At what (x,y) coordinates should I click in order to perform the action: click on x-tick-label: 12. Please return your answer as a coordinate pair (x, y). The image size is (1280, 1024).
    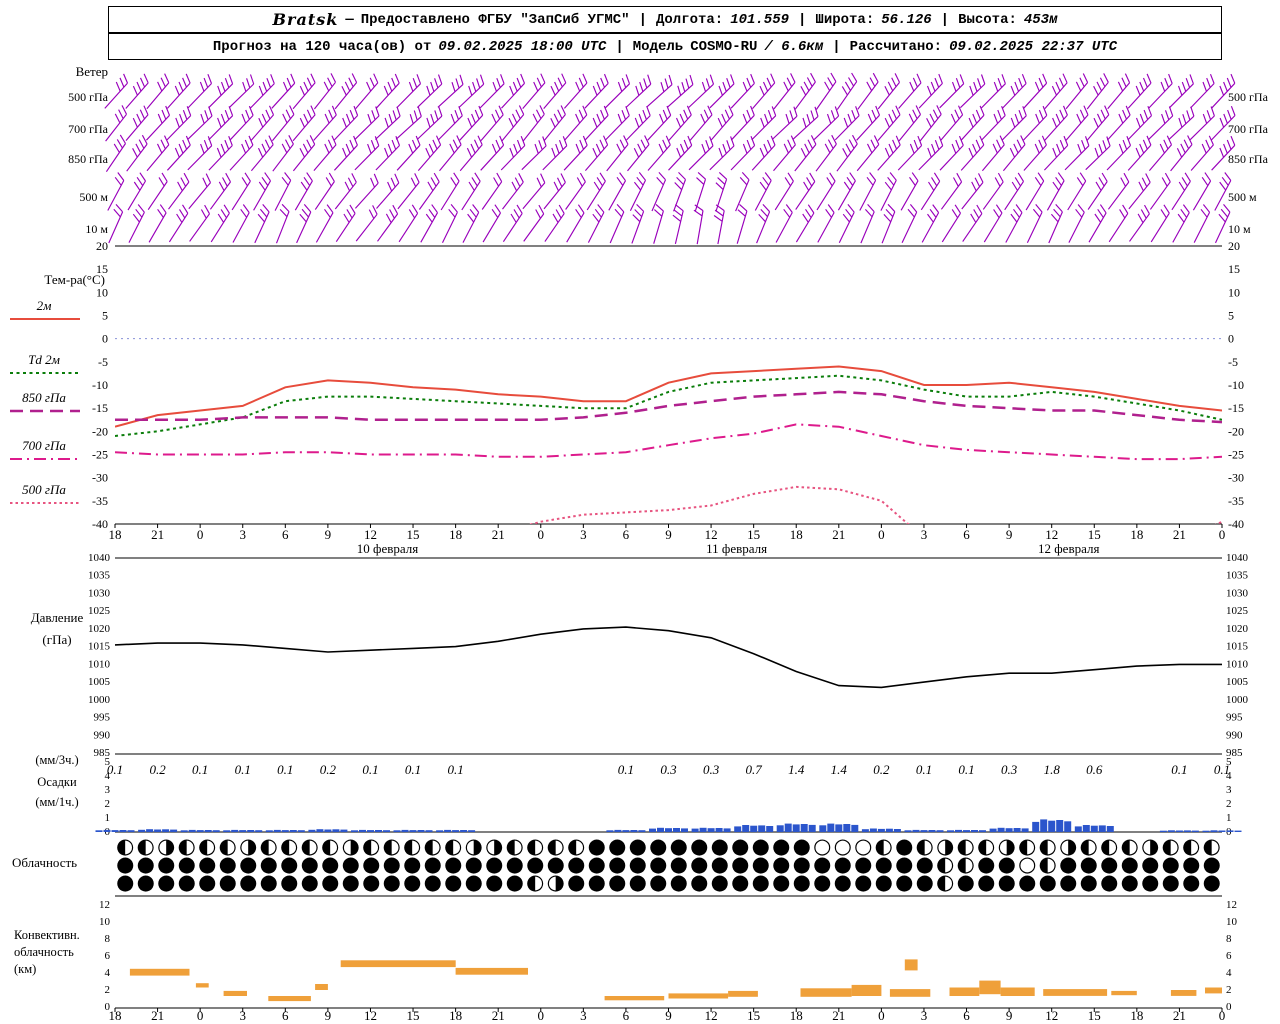
    Looking at the image, I should click on (370, 534).